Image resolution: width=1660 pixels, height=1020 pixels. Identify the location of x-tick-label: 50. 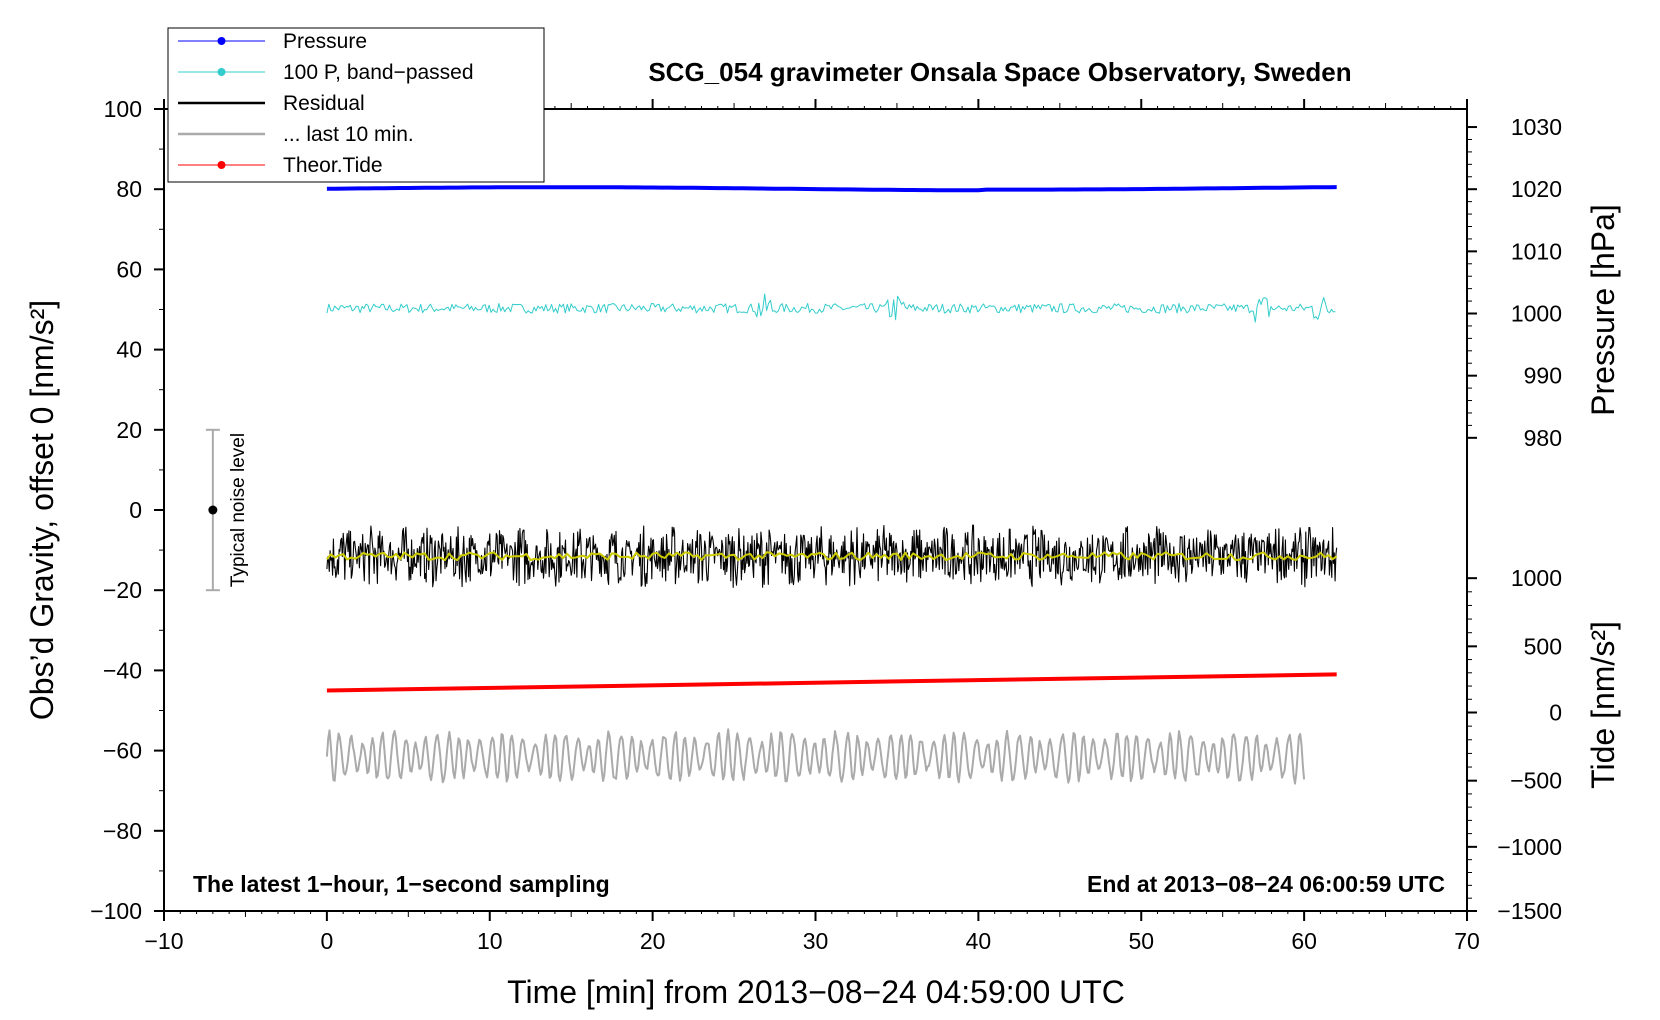
(1141, 941).